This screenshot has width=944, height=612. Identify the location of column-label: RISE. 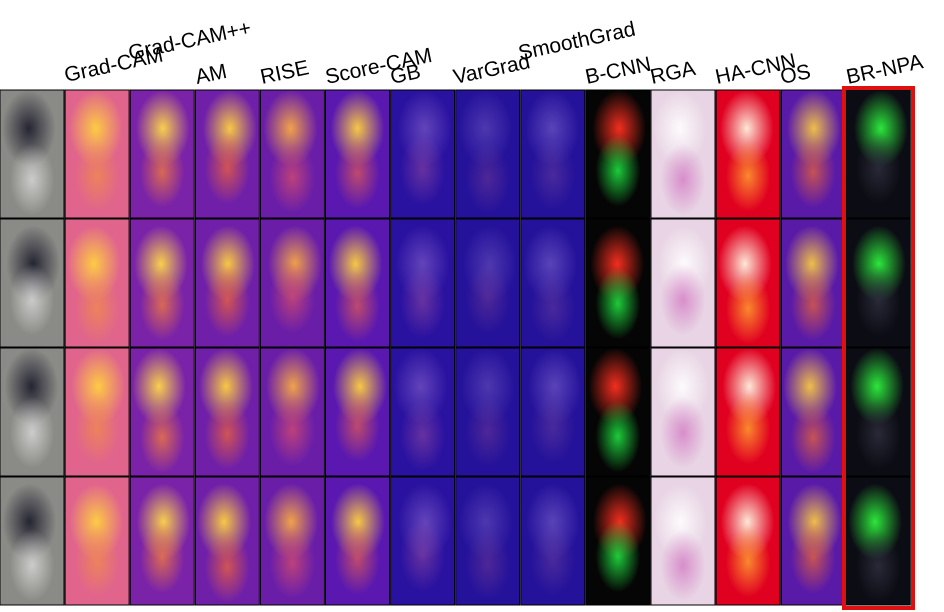
(284, 72).